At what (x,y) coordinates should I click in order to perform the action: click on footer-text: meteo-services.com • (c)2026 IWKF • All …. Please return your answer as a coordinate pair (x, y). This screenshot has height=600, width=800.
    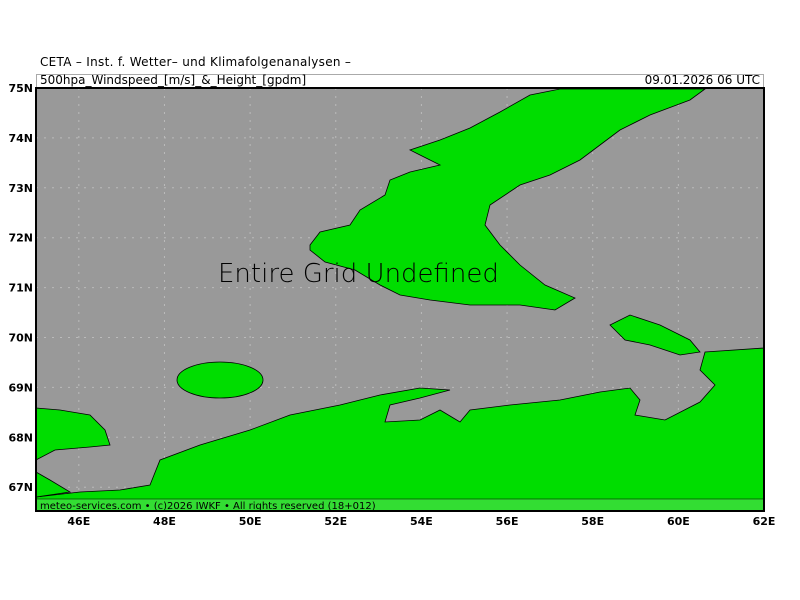
    Looking at the image, I should click on (208, 506).